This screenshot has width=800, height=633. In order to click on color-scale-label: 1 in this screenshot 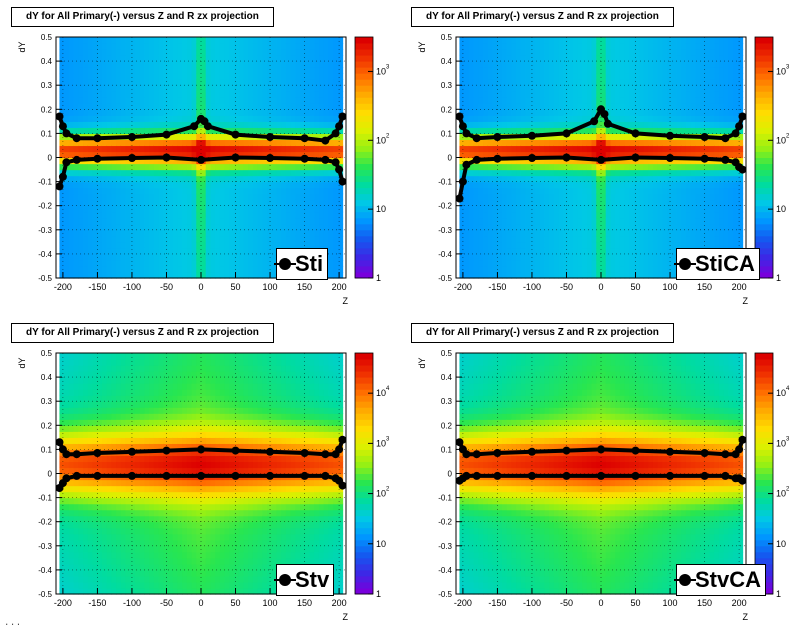, I will do `click(378, 278)`.